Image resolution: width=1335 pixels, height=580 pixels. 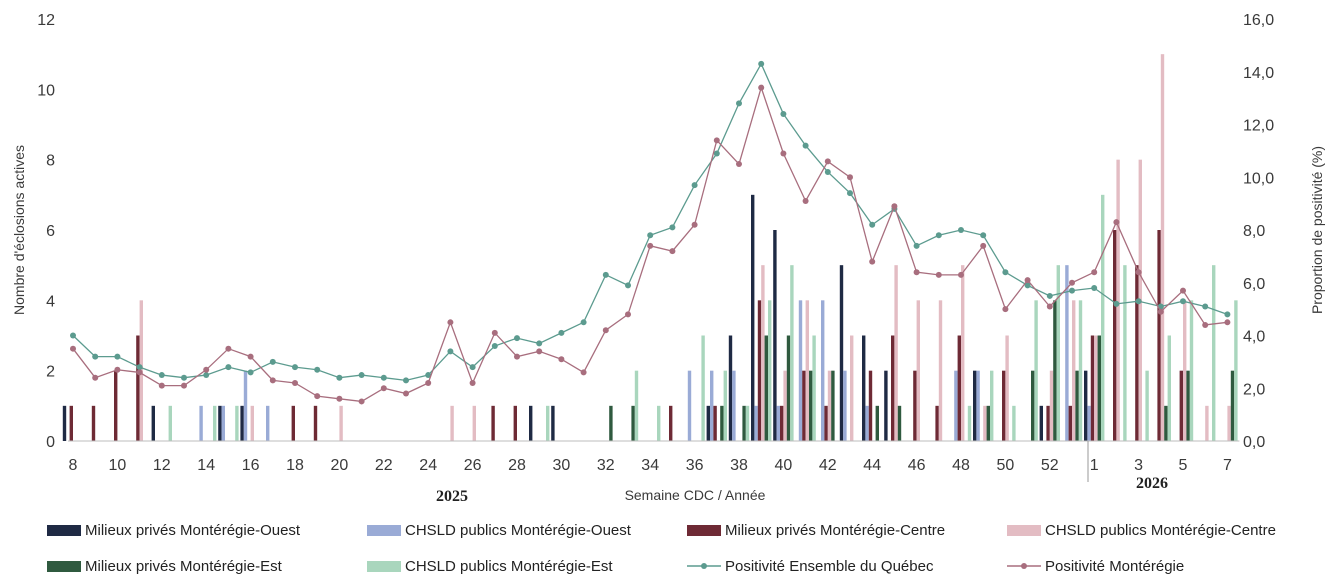 I want to click on legend-label: CHSLD publics Montérégie-Est, so click(x=509, y=566).